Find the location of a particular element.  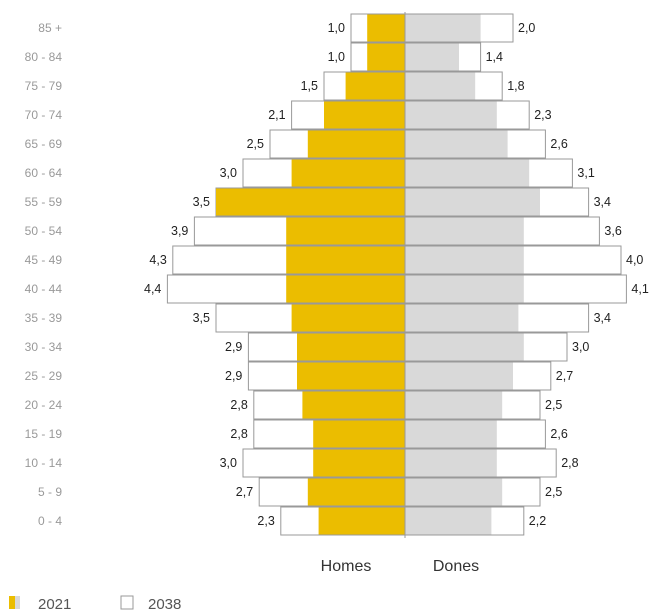

value-label-homes-2038: 2,5 is located at coordinates (255, 144).